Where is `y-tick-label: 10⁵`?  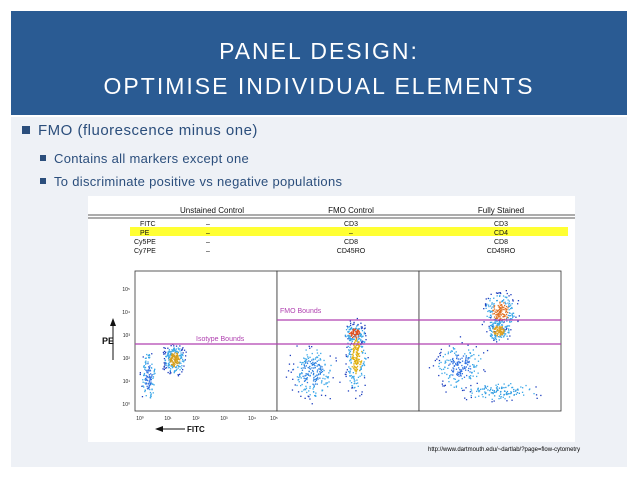 y-tick-label: 10⁵ is located at coordinates (126, 290).